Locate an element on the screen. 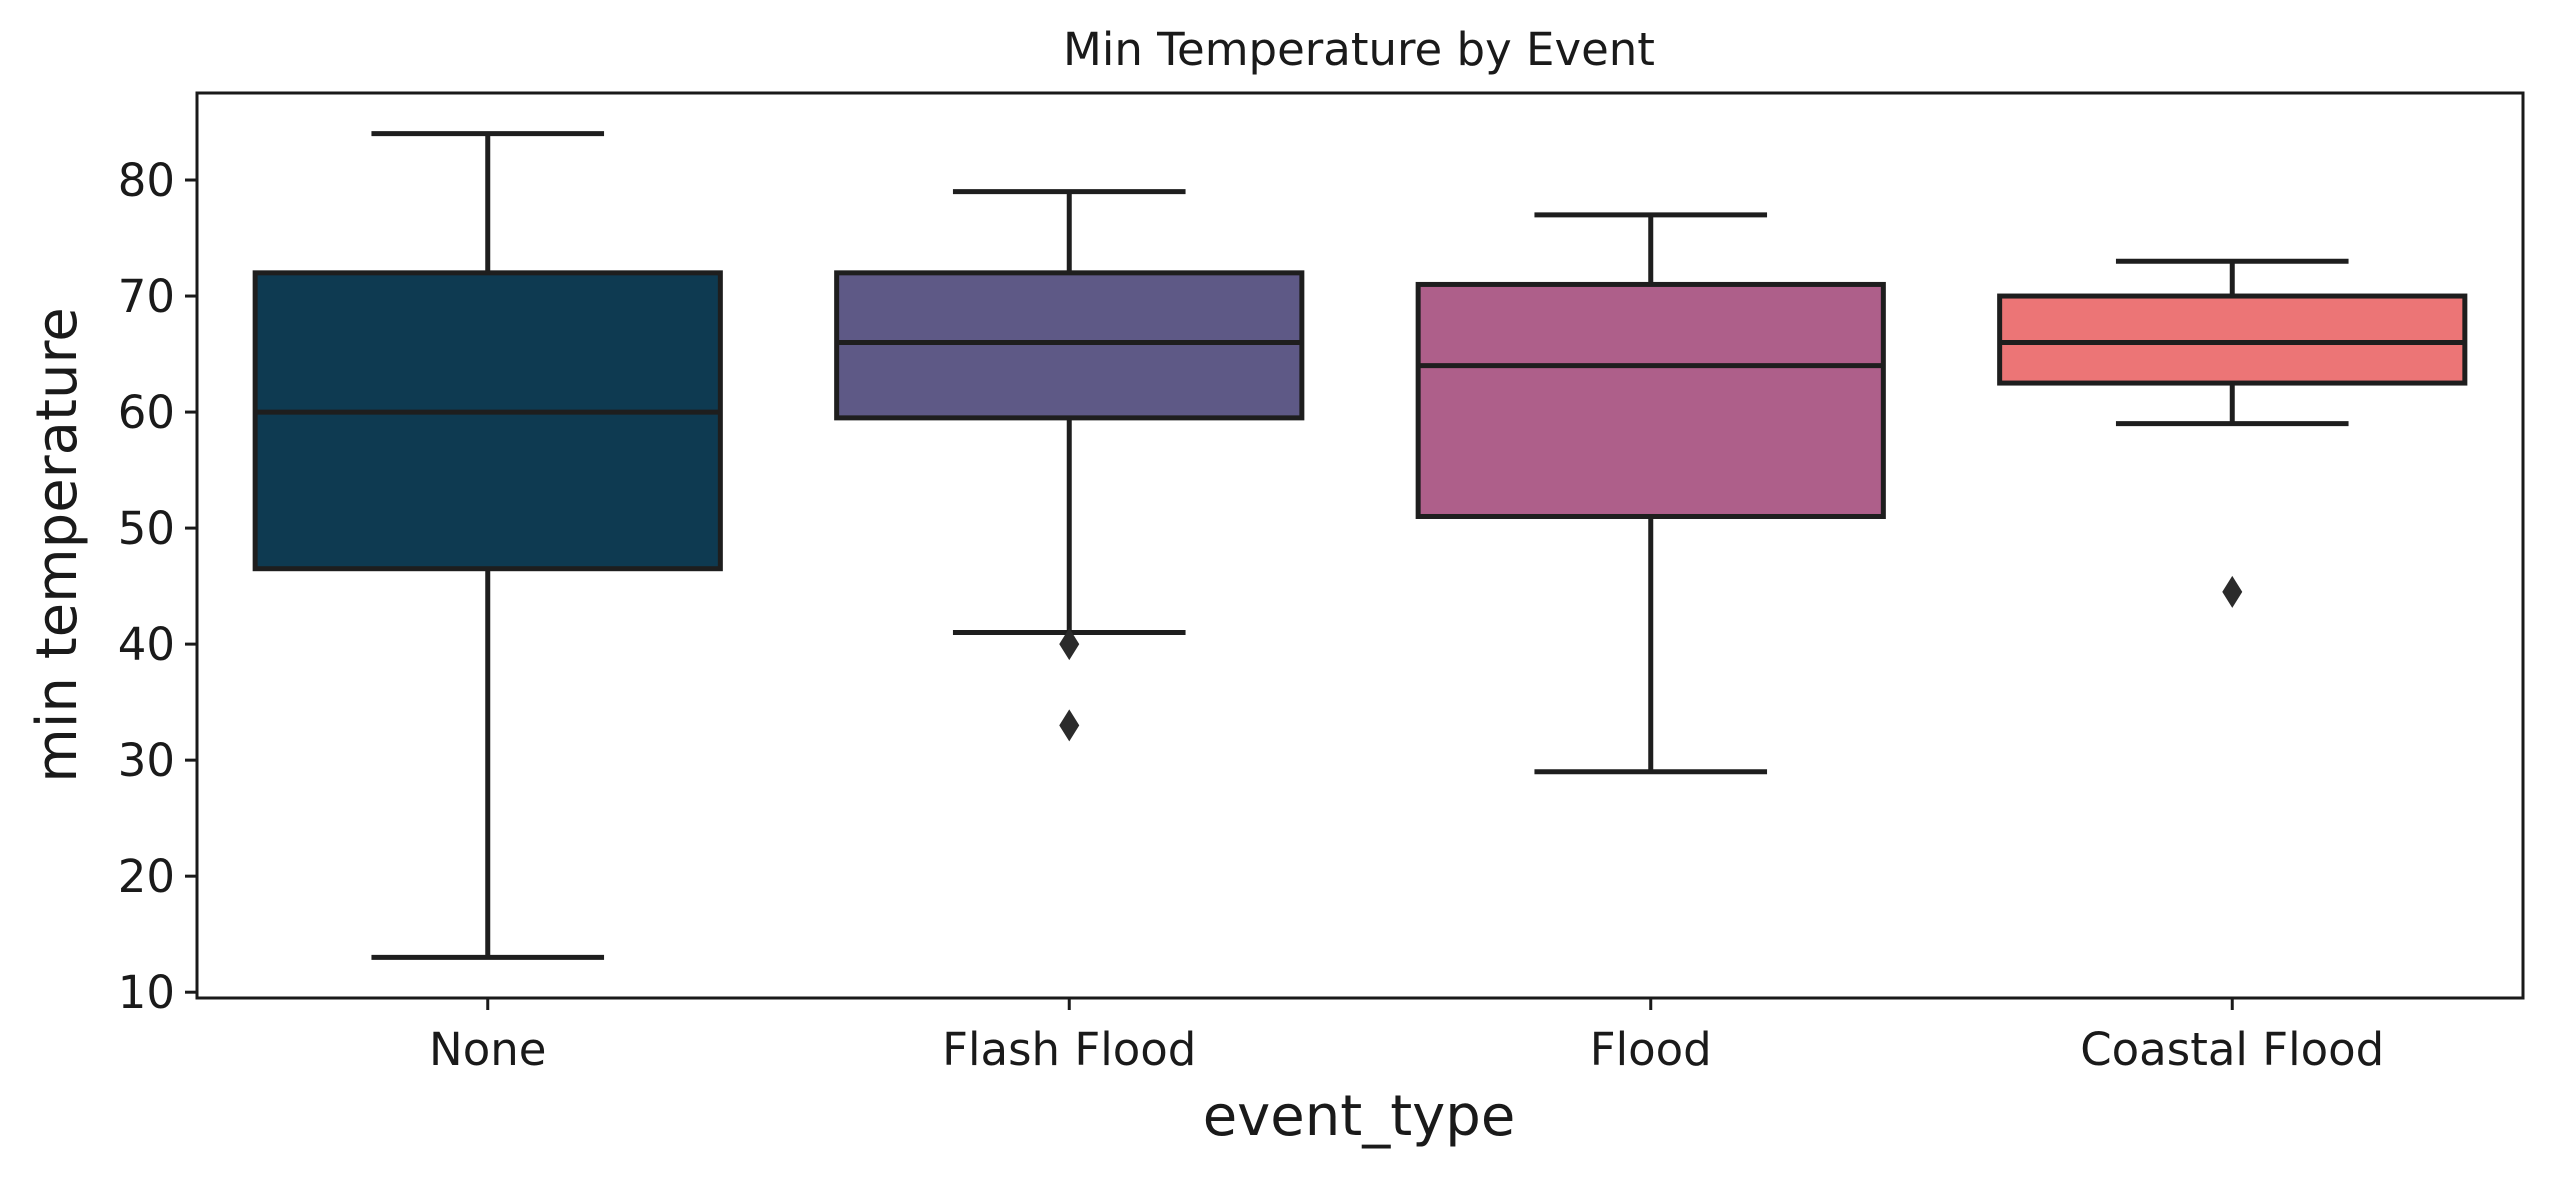  y-tick-label: 70 is located at coordinates (146, 296).